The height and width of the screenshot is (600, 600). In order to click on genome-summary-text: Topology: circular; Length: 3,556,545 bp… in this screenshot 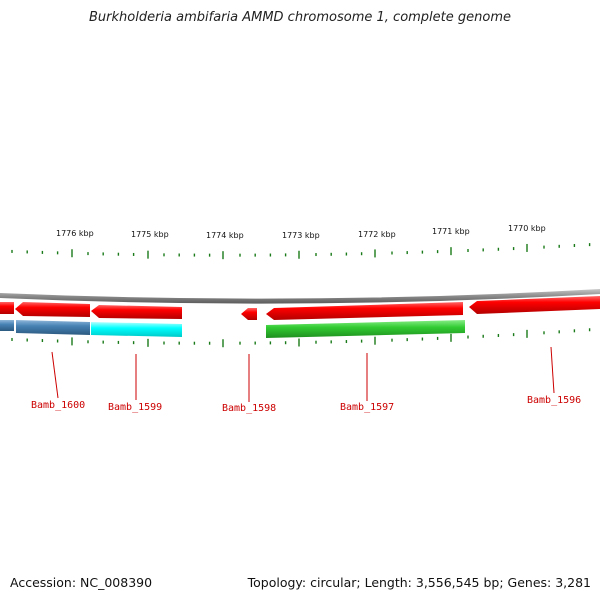, I will do `click(419, 582)`.